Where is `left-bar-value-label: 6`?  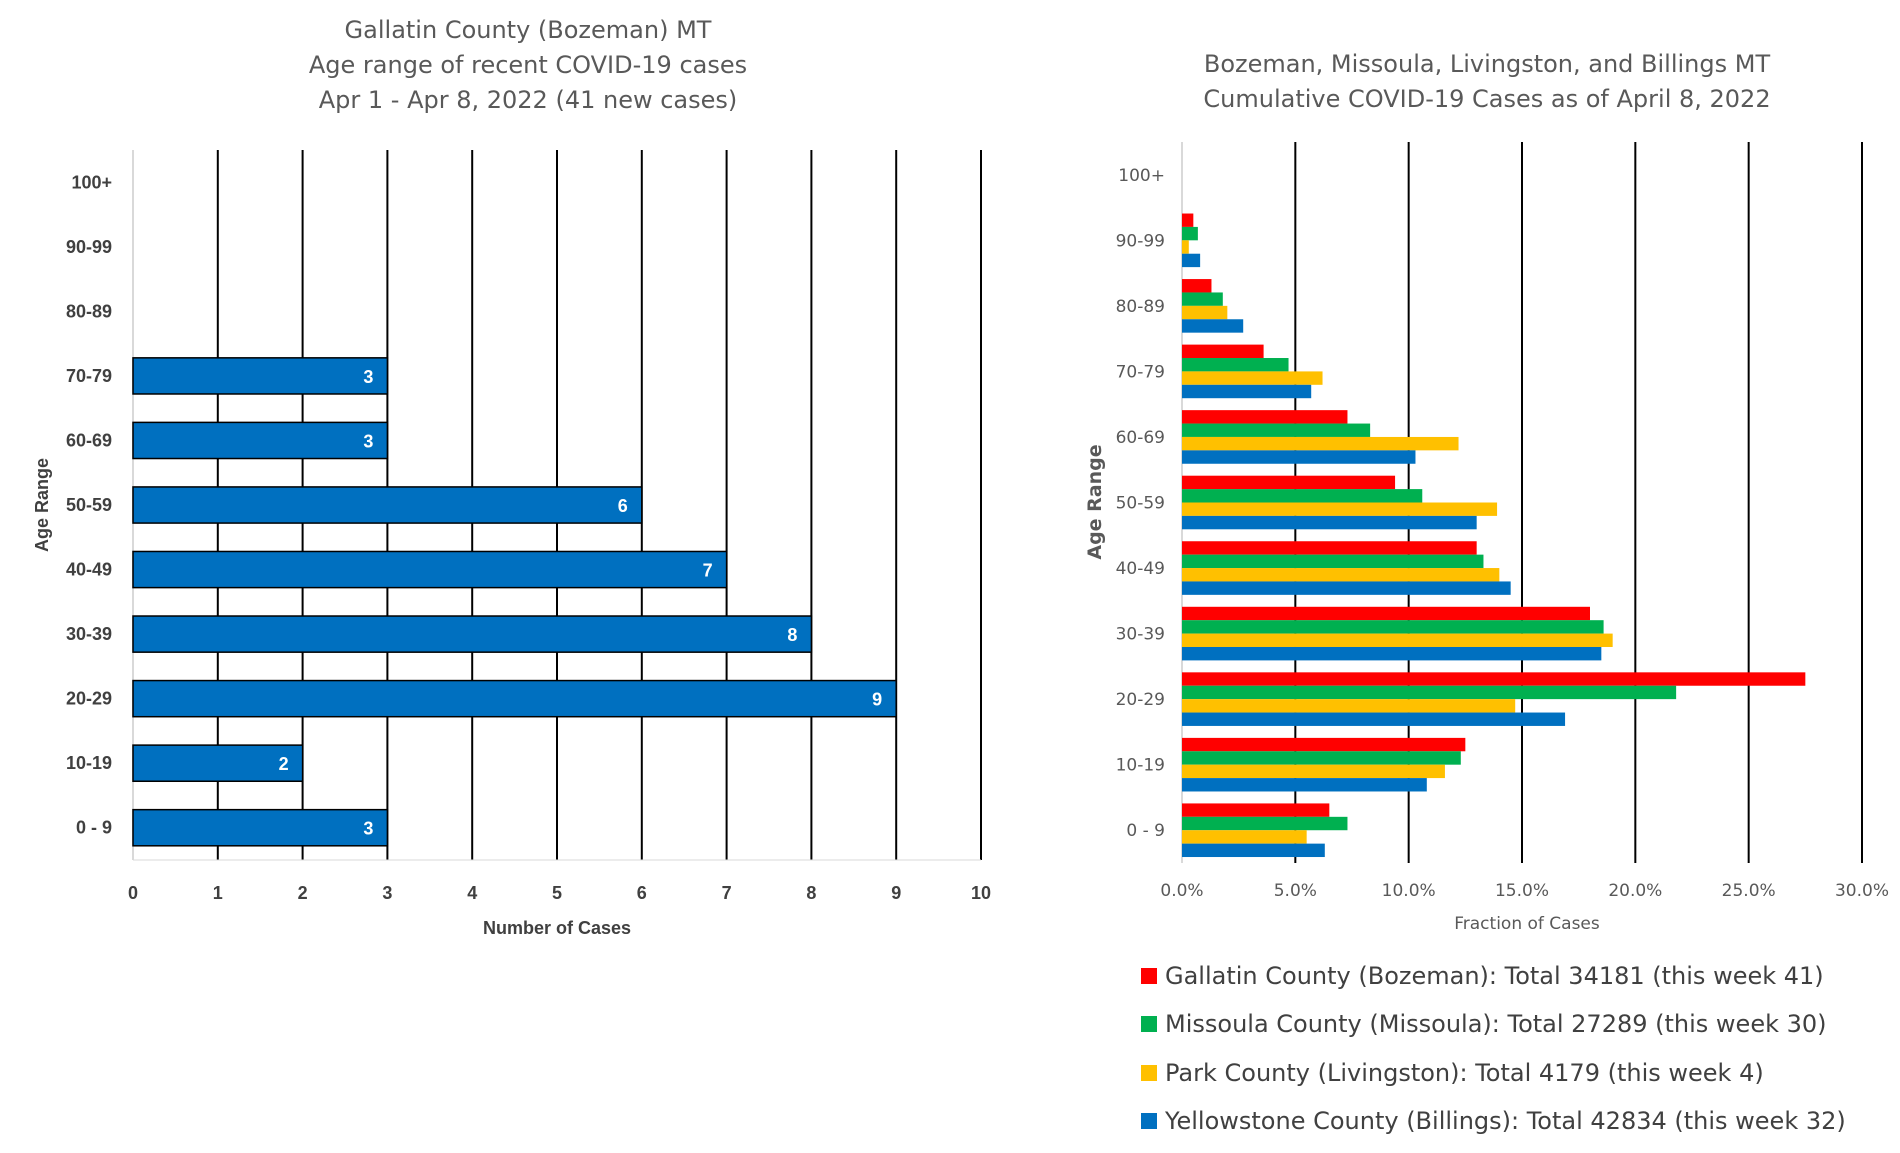
left-bar-value-label: 6 is located at coordinates (623, 506).